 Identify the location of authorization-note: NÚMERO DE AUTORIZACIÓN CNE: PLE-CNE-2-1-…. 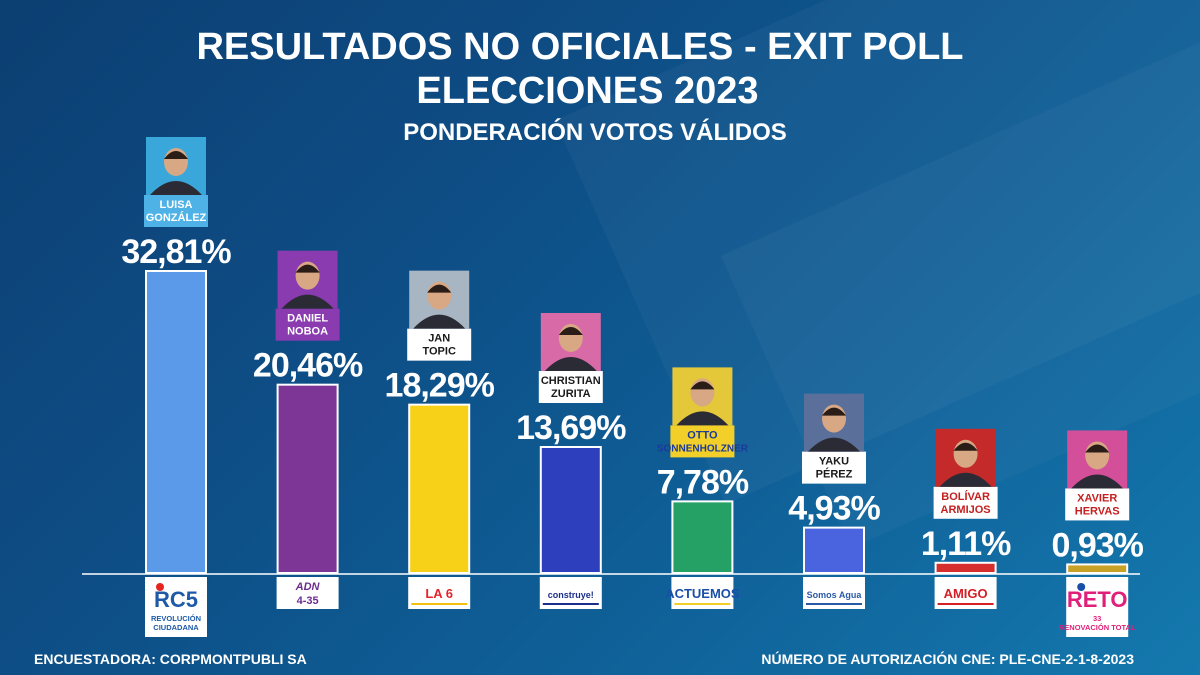
(947, 659).